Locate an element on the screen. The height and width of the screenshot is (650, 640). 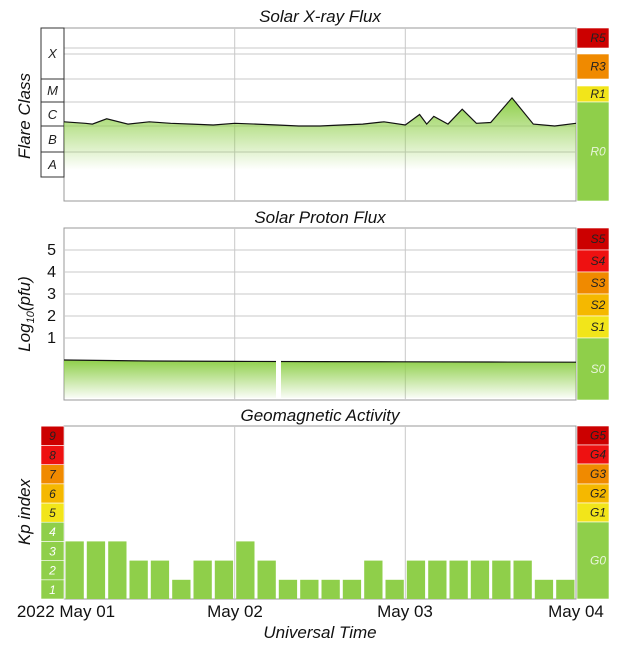
x-tick-may-01: 2022 May 01 is located at coordinates (66, 611).